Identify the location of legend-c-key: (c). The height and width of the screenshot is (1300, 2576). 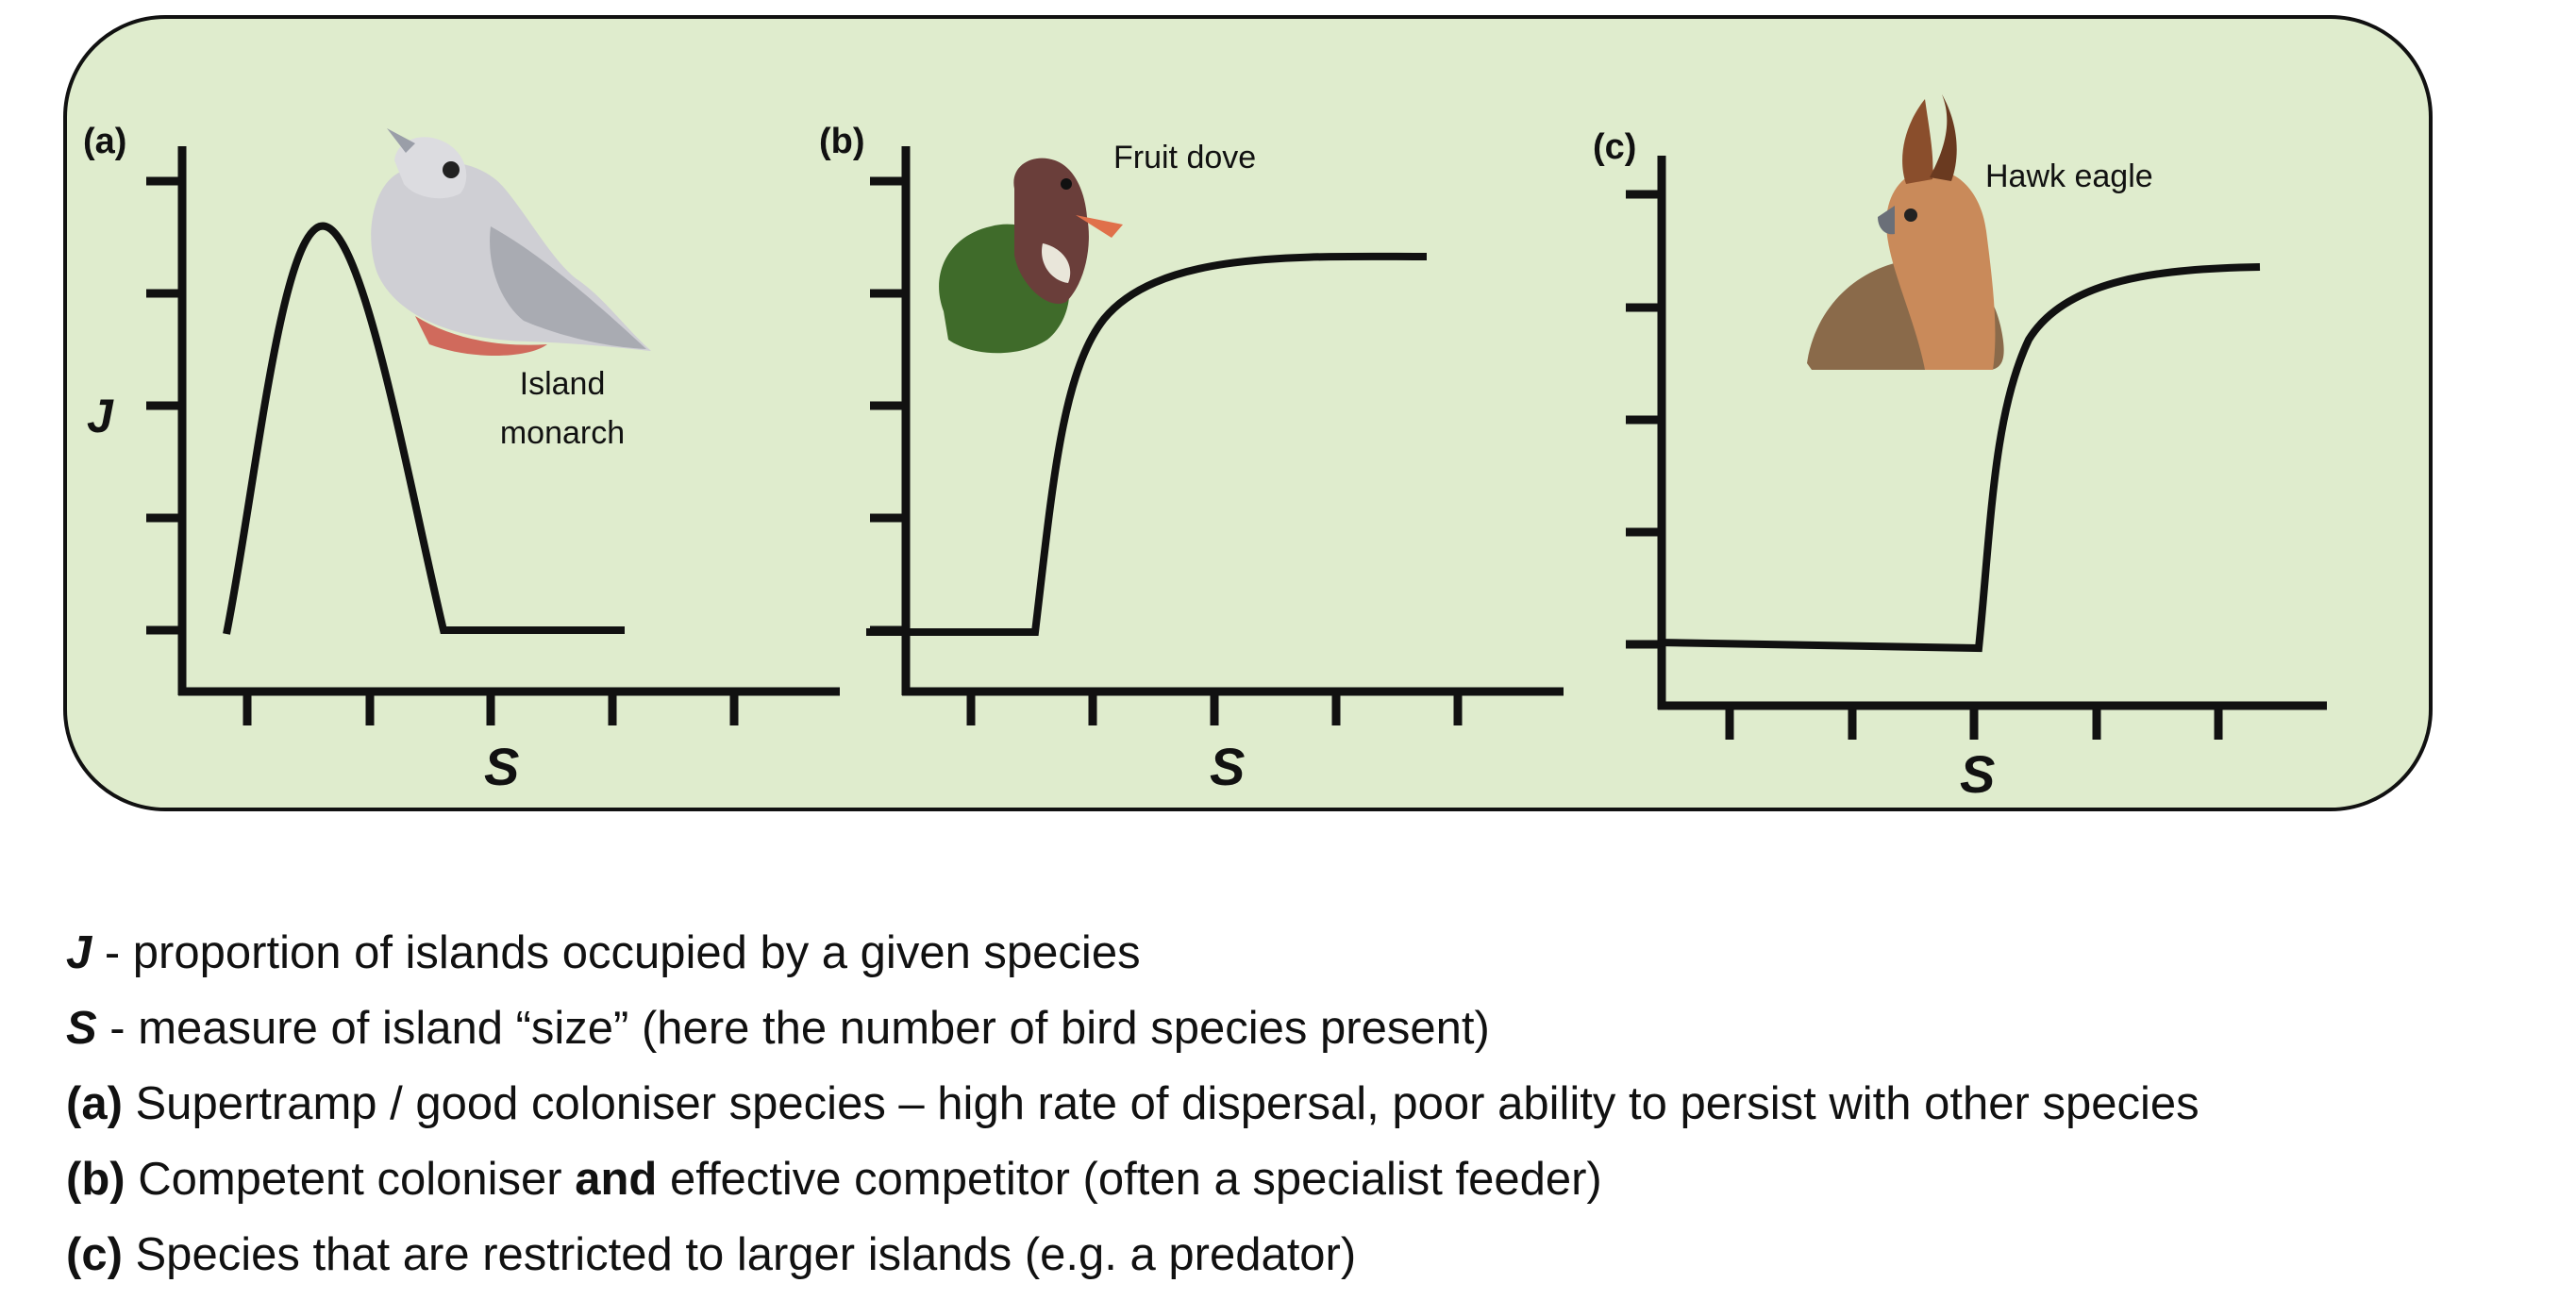
(94, 1254).